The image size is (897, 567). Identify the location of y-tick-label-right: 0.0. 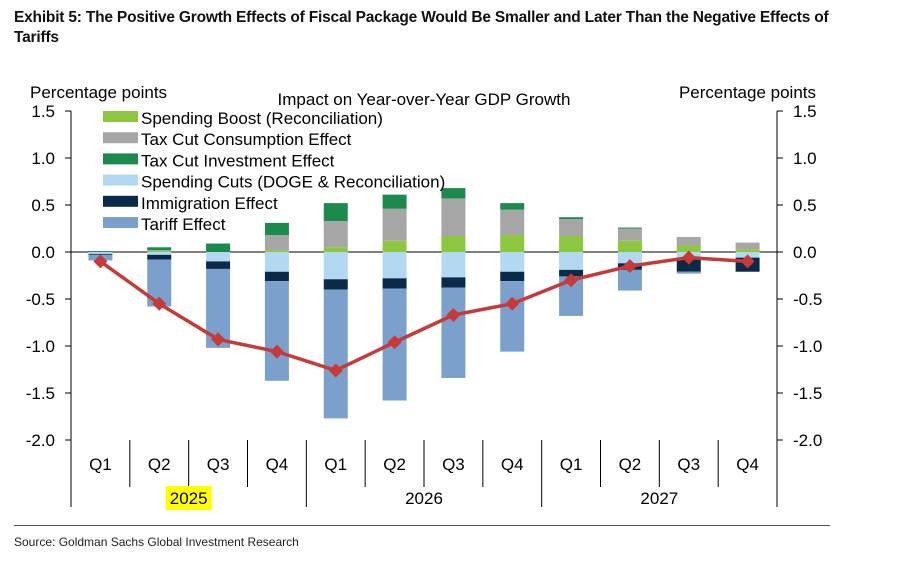
(805, 252).